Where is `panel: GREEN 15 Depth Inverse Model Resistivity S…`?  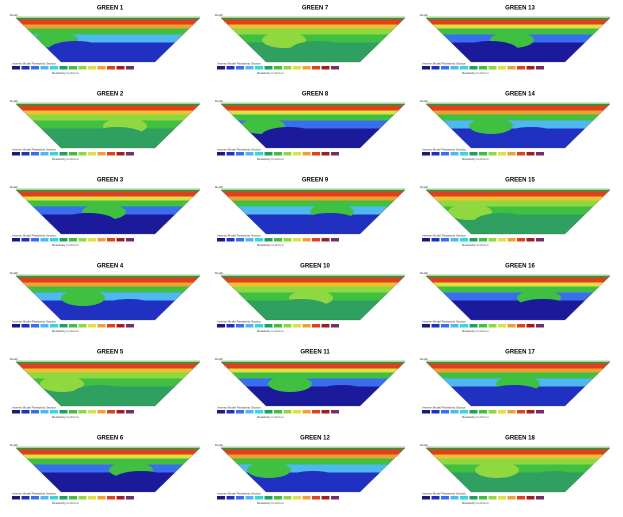
panel: GREEN 15 Depth Inverse Model Resistivity S… is located at coordinates (515, 212).